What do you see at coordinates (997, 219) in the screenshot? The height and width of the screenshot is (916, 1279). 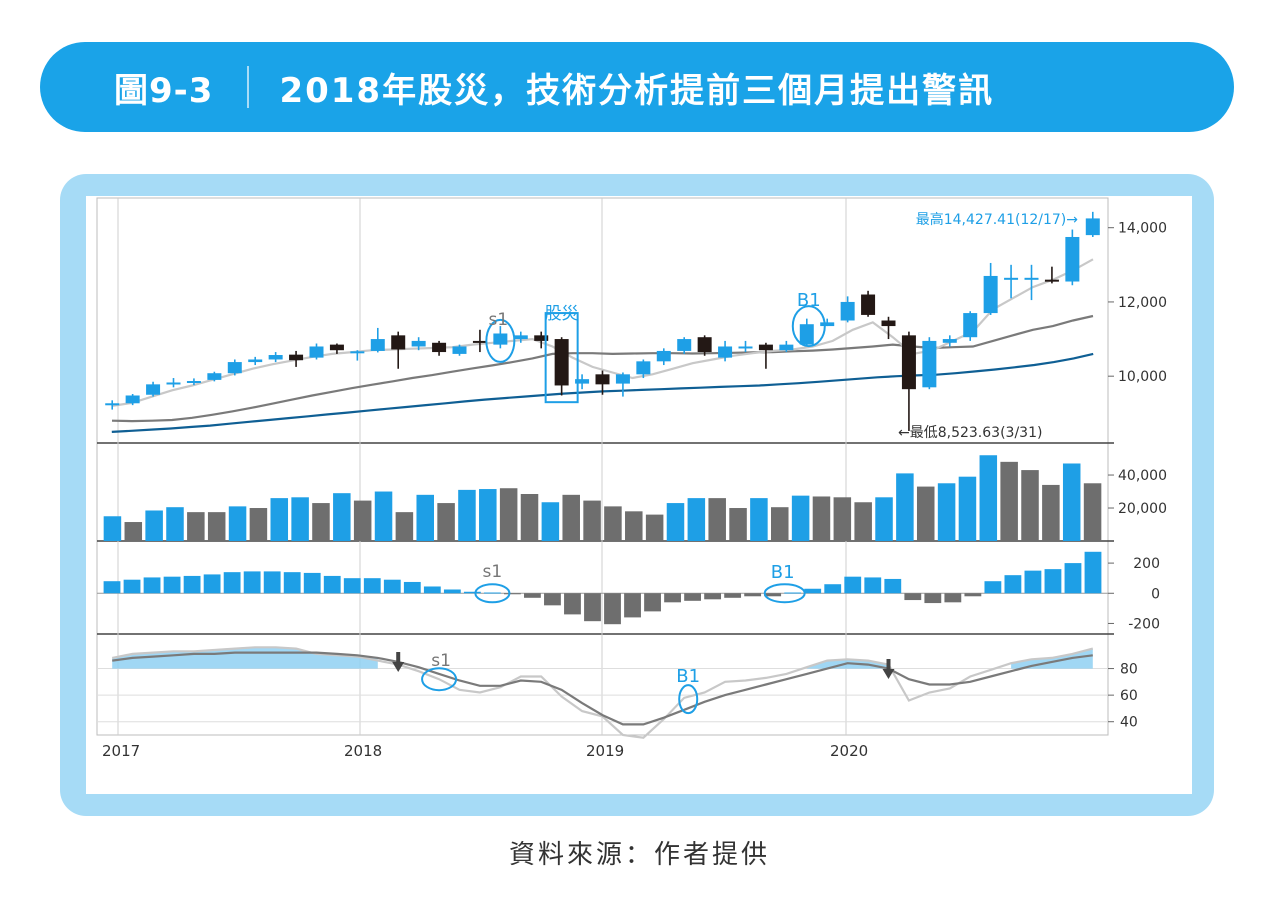 I see `high-annotation: 最高14,427.41(12/17)→` at bounding box center [997, 219].